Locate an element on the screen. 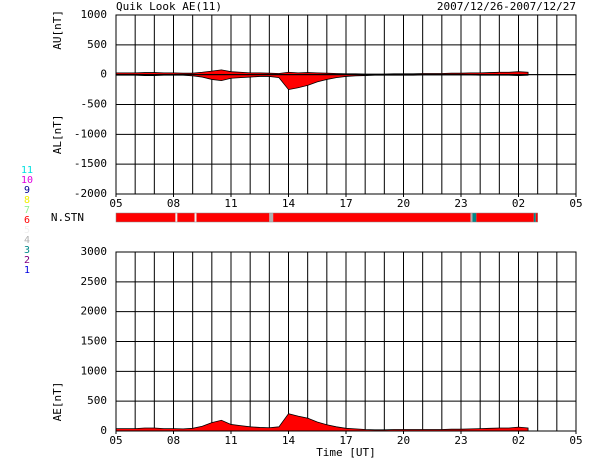 Image resolution: width=590 pixels, height=460 pixels. legend-entry: 6 is located at coordinates (27, 220).